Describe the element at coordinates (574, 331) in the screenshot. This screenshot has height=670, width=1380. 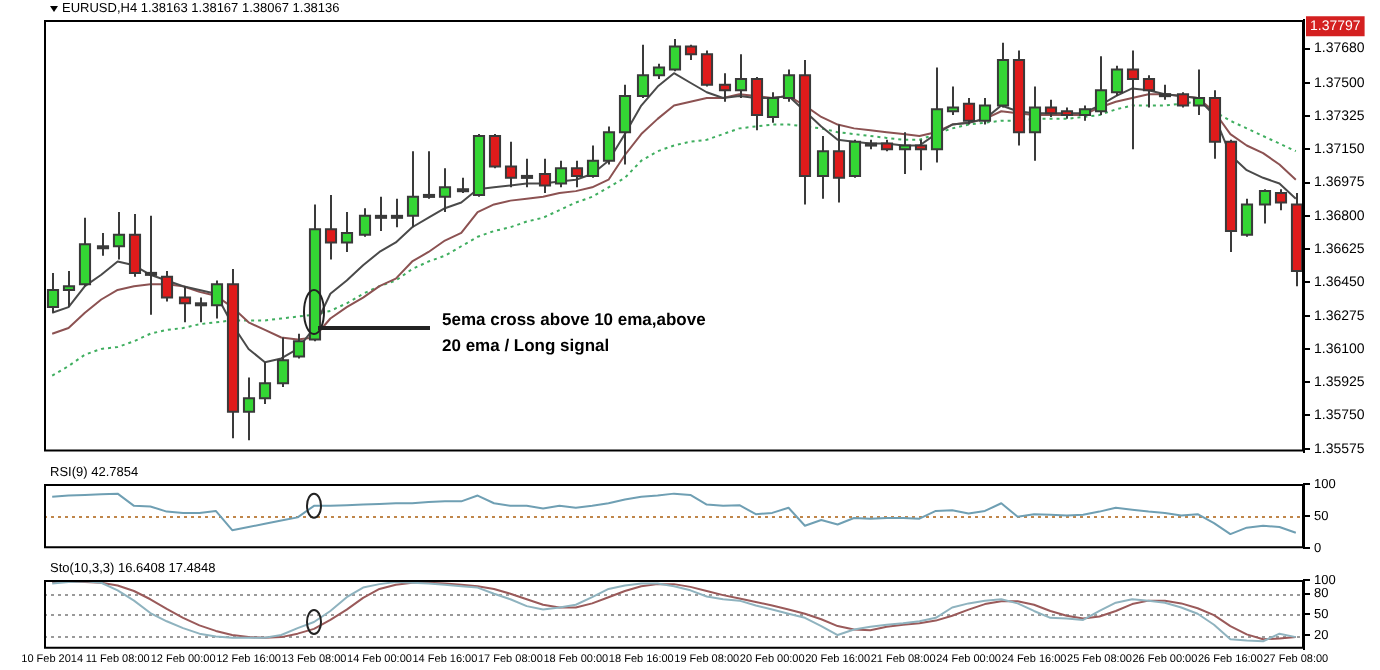
I see `annotation: 5ema cross above 10 ema,above 20 ema / Long signal` at that location.